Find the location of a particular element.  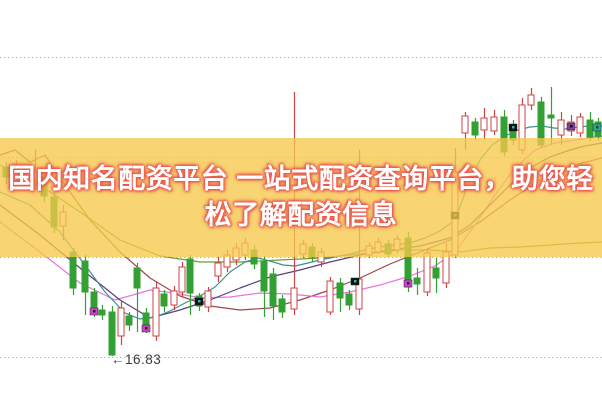

banner-headline-line1: 国内知名配资平台 一站式配资查询平台，助您轻 is located at coordinates (301, 179).